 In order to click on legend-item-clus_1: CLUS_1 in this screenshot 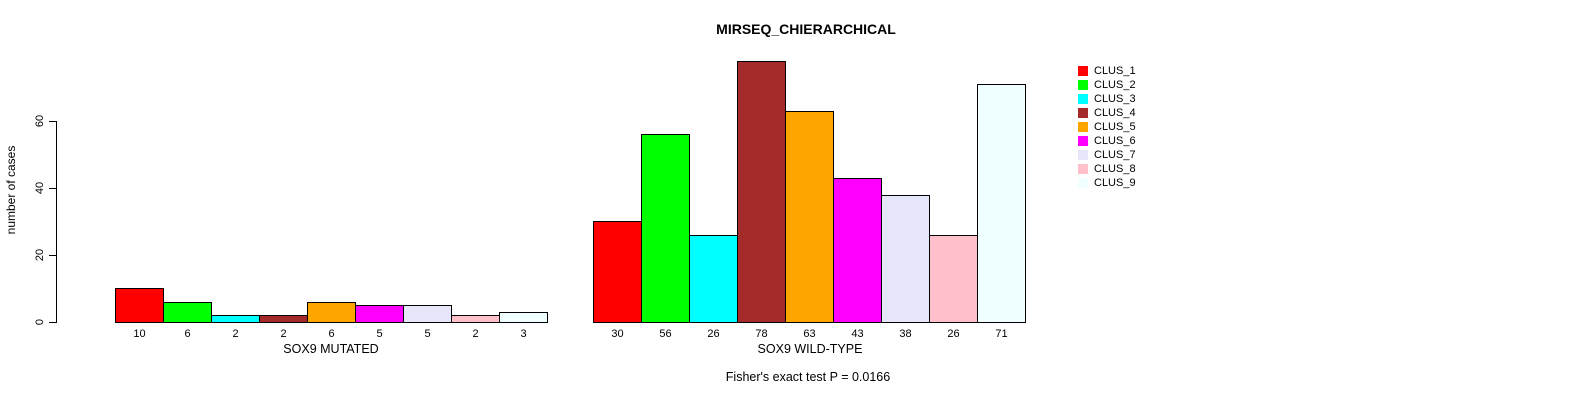, I will do `click(1107, 71)`.